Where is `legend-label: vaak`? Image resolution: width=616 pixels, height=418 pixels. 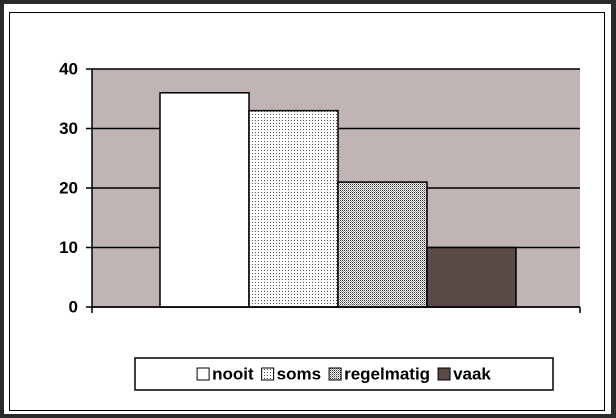 legend-label: vaak is located at coordinates (472, 373).